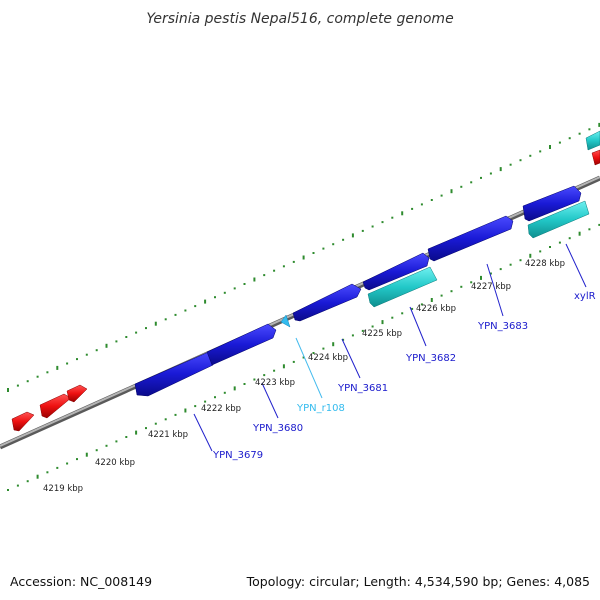 The width and height of the screenshot is (600, 600). What do you see at coordinates (382, 334) in the screenshot?
I see `kbp-label: 4225 kbp` at bounding box center [382, 334].